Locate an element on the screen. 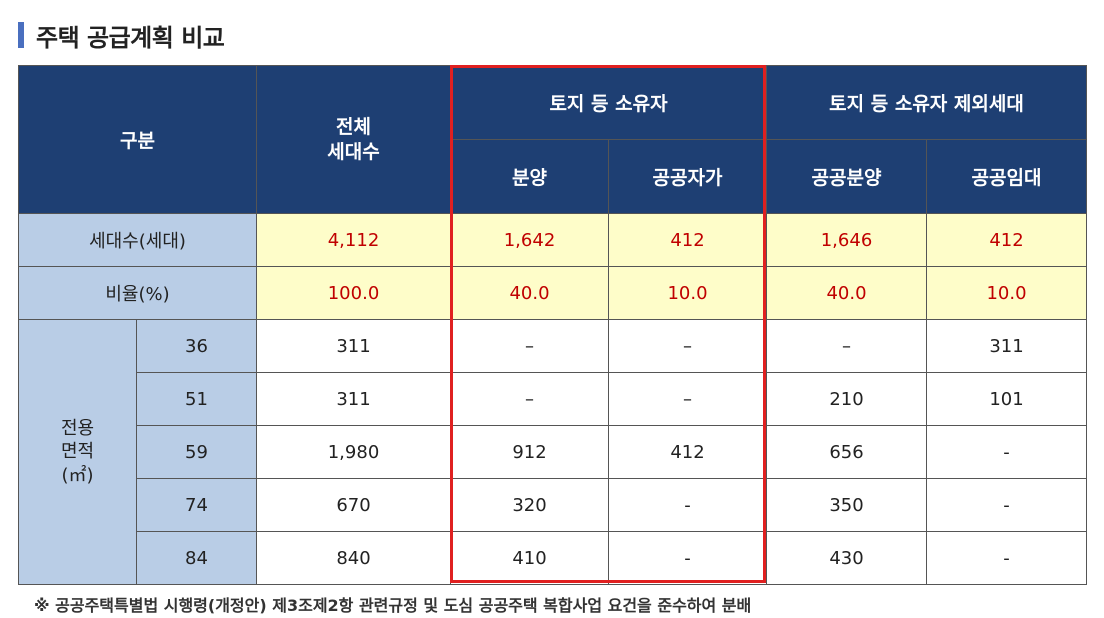 This screenshot has width=1104, height=618. table-cell: 350 is located at coordinates (846, 505).